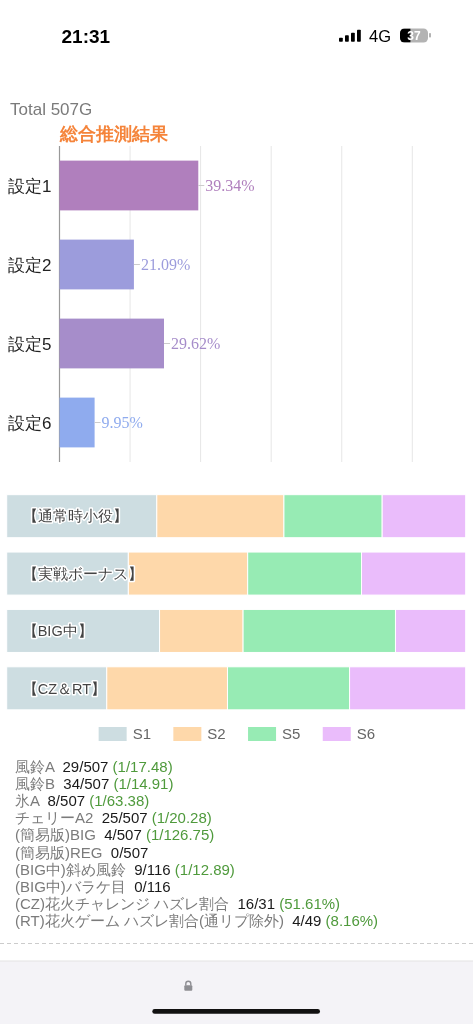  I want to click on text: (CZ)花火チャレンジ ハズレ割合 16/31 (51.61%), so click(178, 903).